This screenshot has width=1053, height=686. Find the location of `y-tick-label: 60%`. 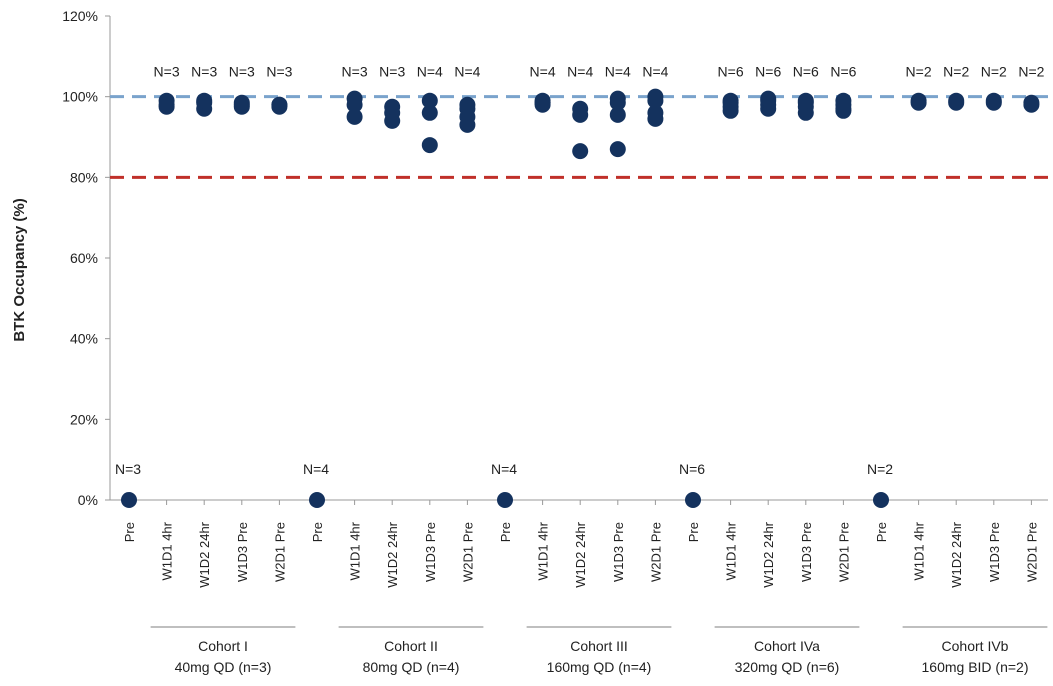

y-tick-label: 60% is located at coordinates (84, 258).